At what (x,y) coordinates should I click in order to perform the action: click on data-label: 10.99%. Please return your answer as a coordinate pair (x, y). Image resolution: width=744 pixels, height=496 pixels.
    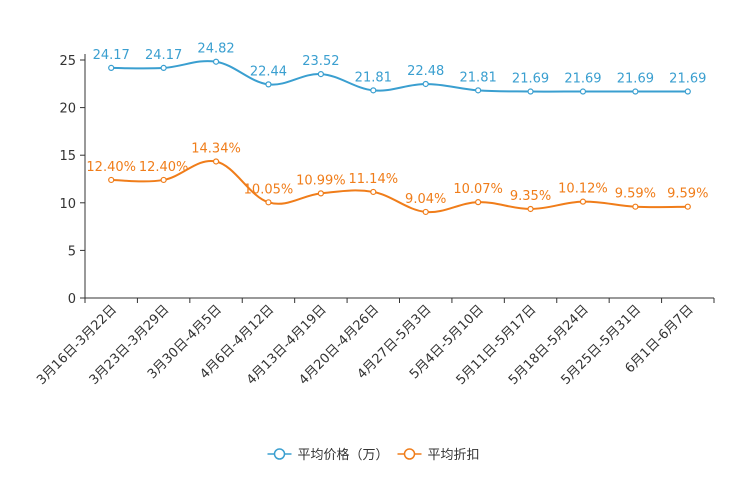
    Looking at the image, I should click on (321, 180).